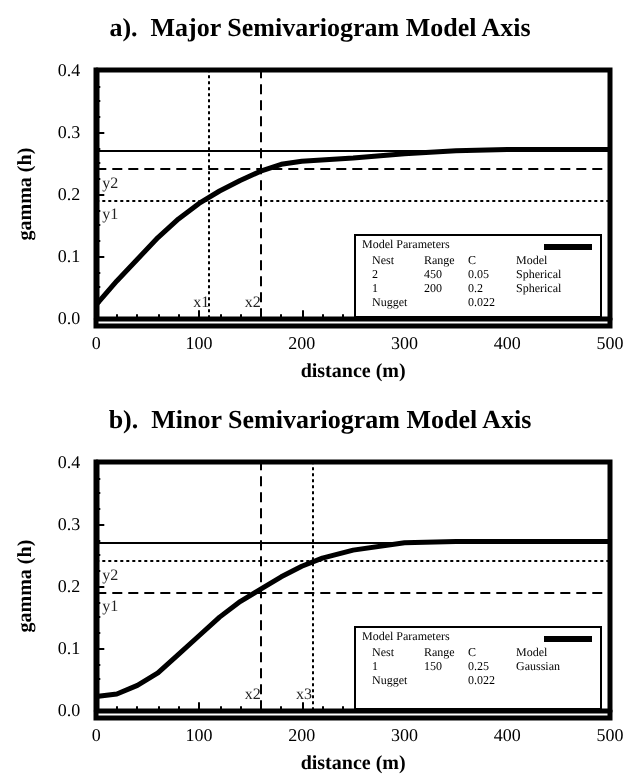  I want to click on chart-title: b). Minor Semivariogram Model Axis, so click(320, 419).